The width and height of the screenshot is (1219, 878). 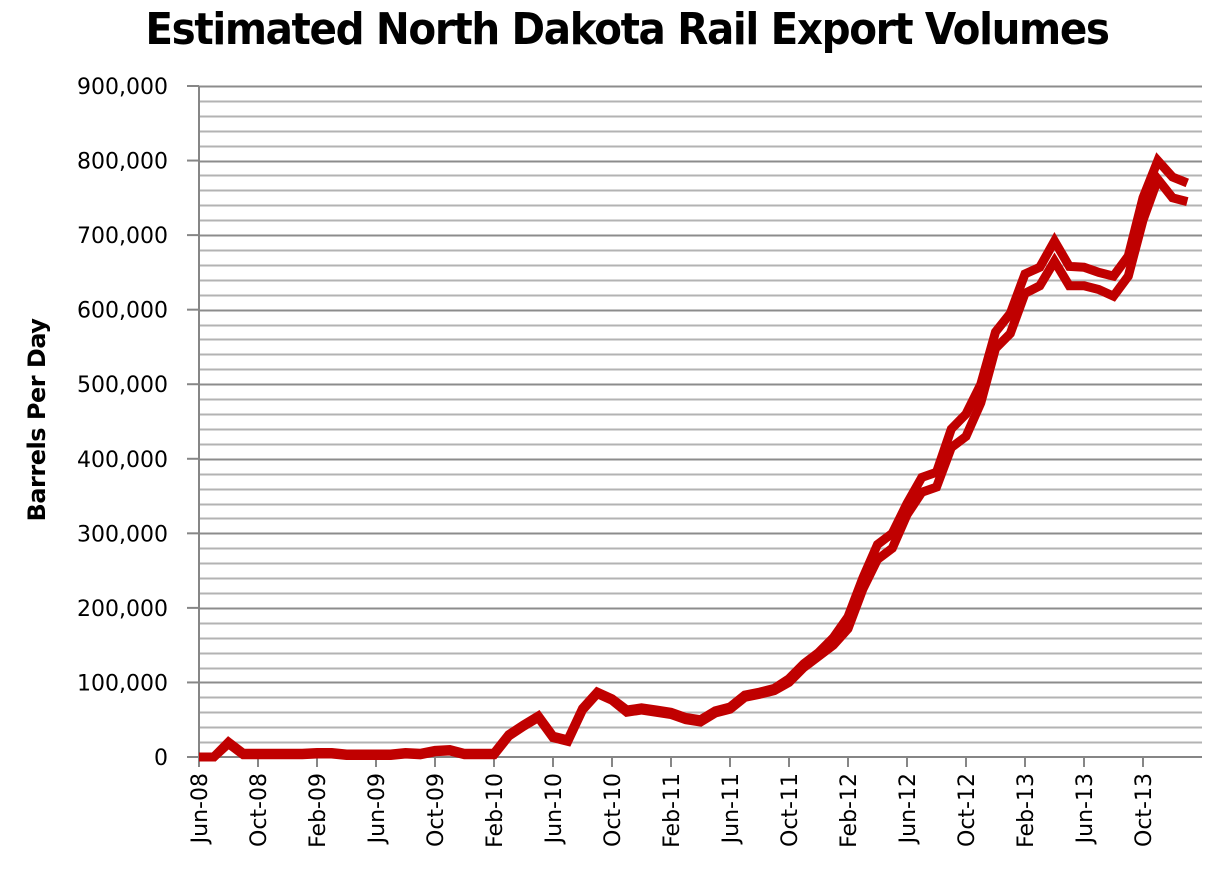 I want to click on y-tick-label: 100,000, so click(x=122, y=683).